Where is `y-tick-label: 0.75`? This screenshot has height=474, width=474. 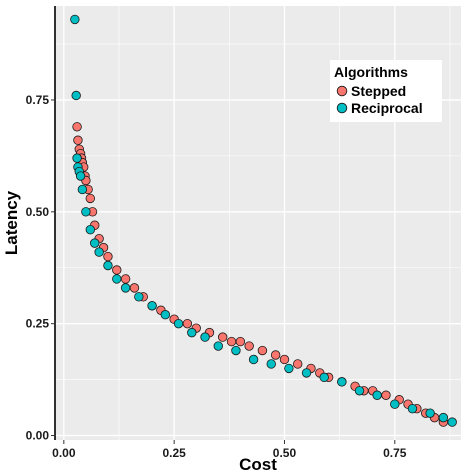 y-tick-label: 0.75 is located at coordinates (38, 100).